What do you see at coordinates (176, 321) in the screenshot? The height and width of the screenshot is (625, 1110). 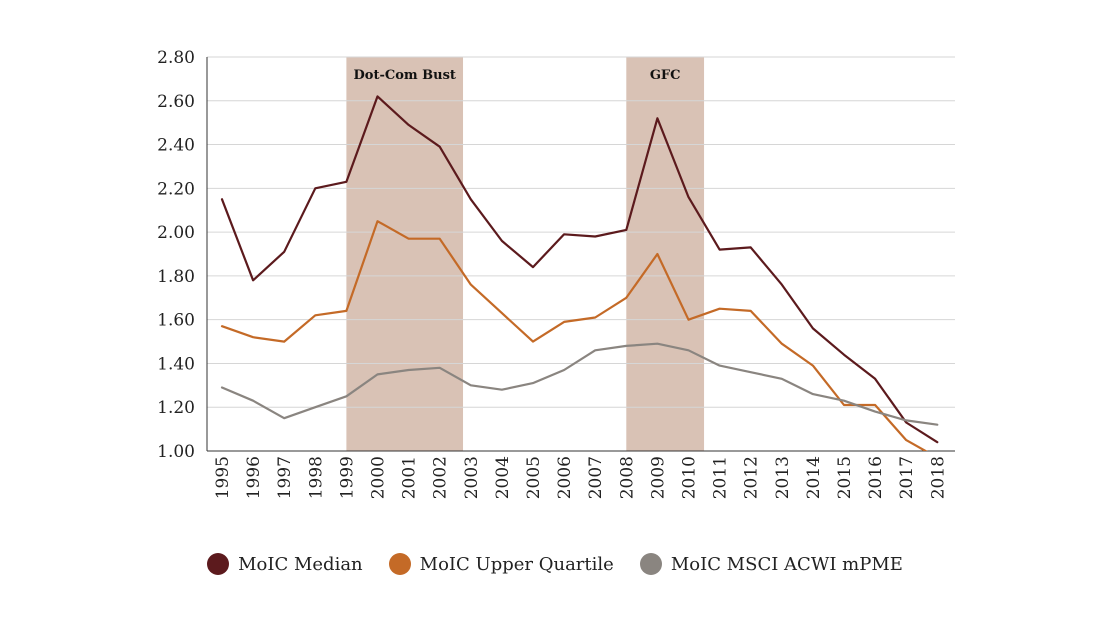 I see `y-tick-label-3: 1.60` at bounding box center [176, 321].